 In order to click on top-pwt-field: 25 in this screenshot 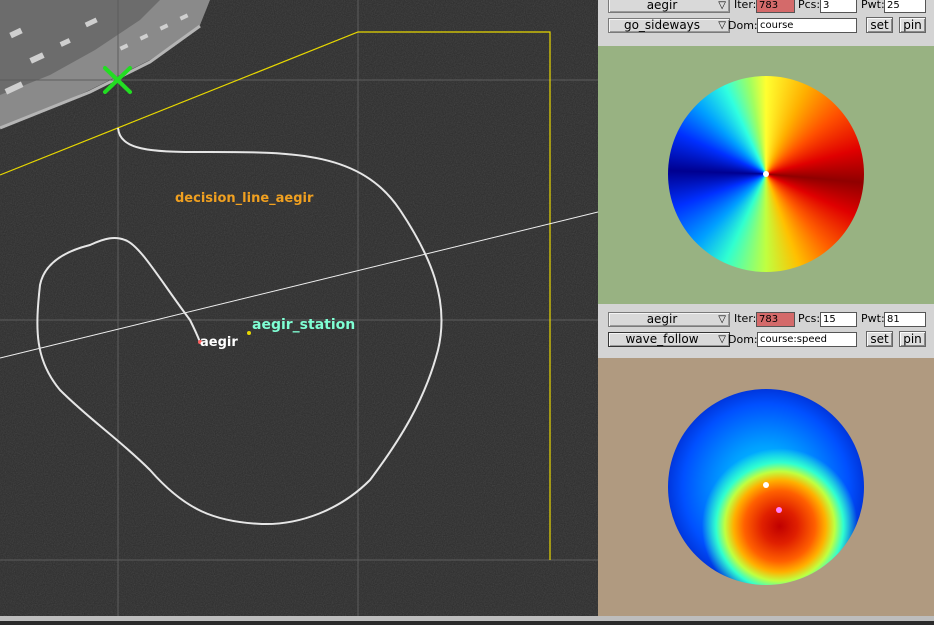, I will do `click(905, 6)`.